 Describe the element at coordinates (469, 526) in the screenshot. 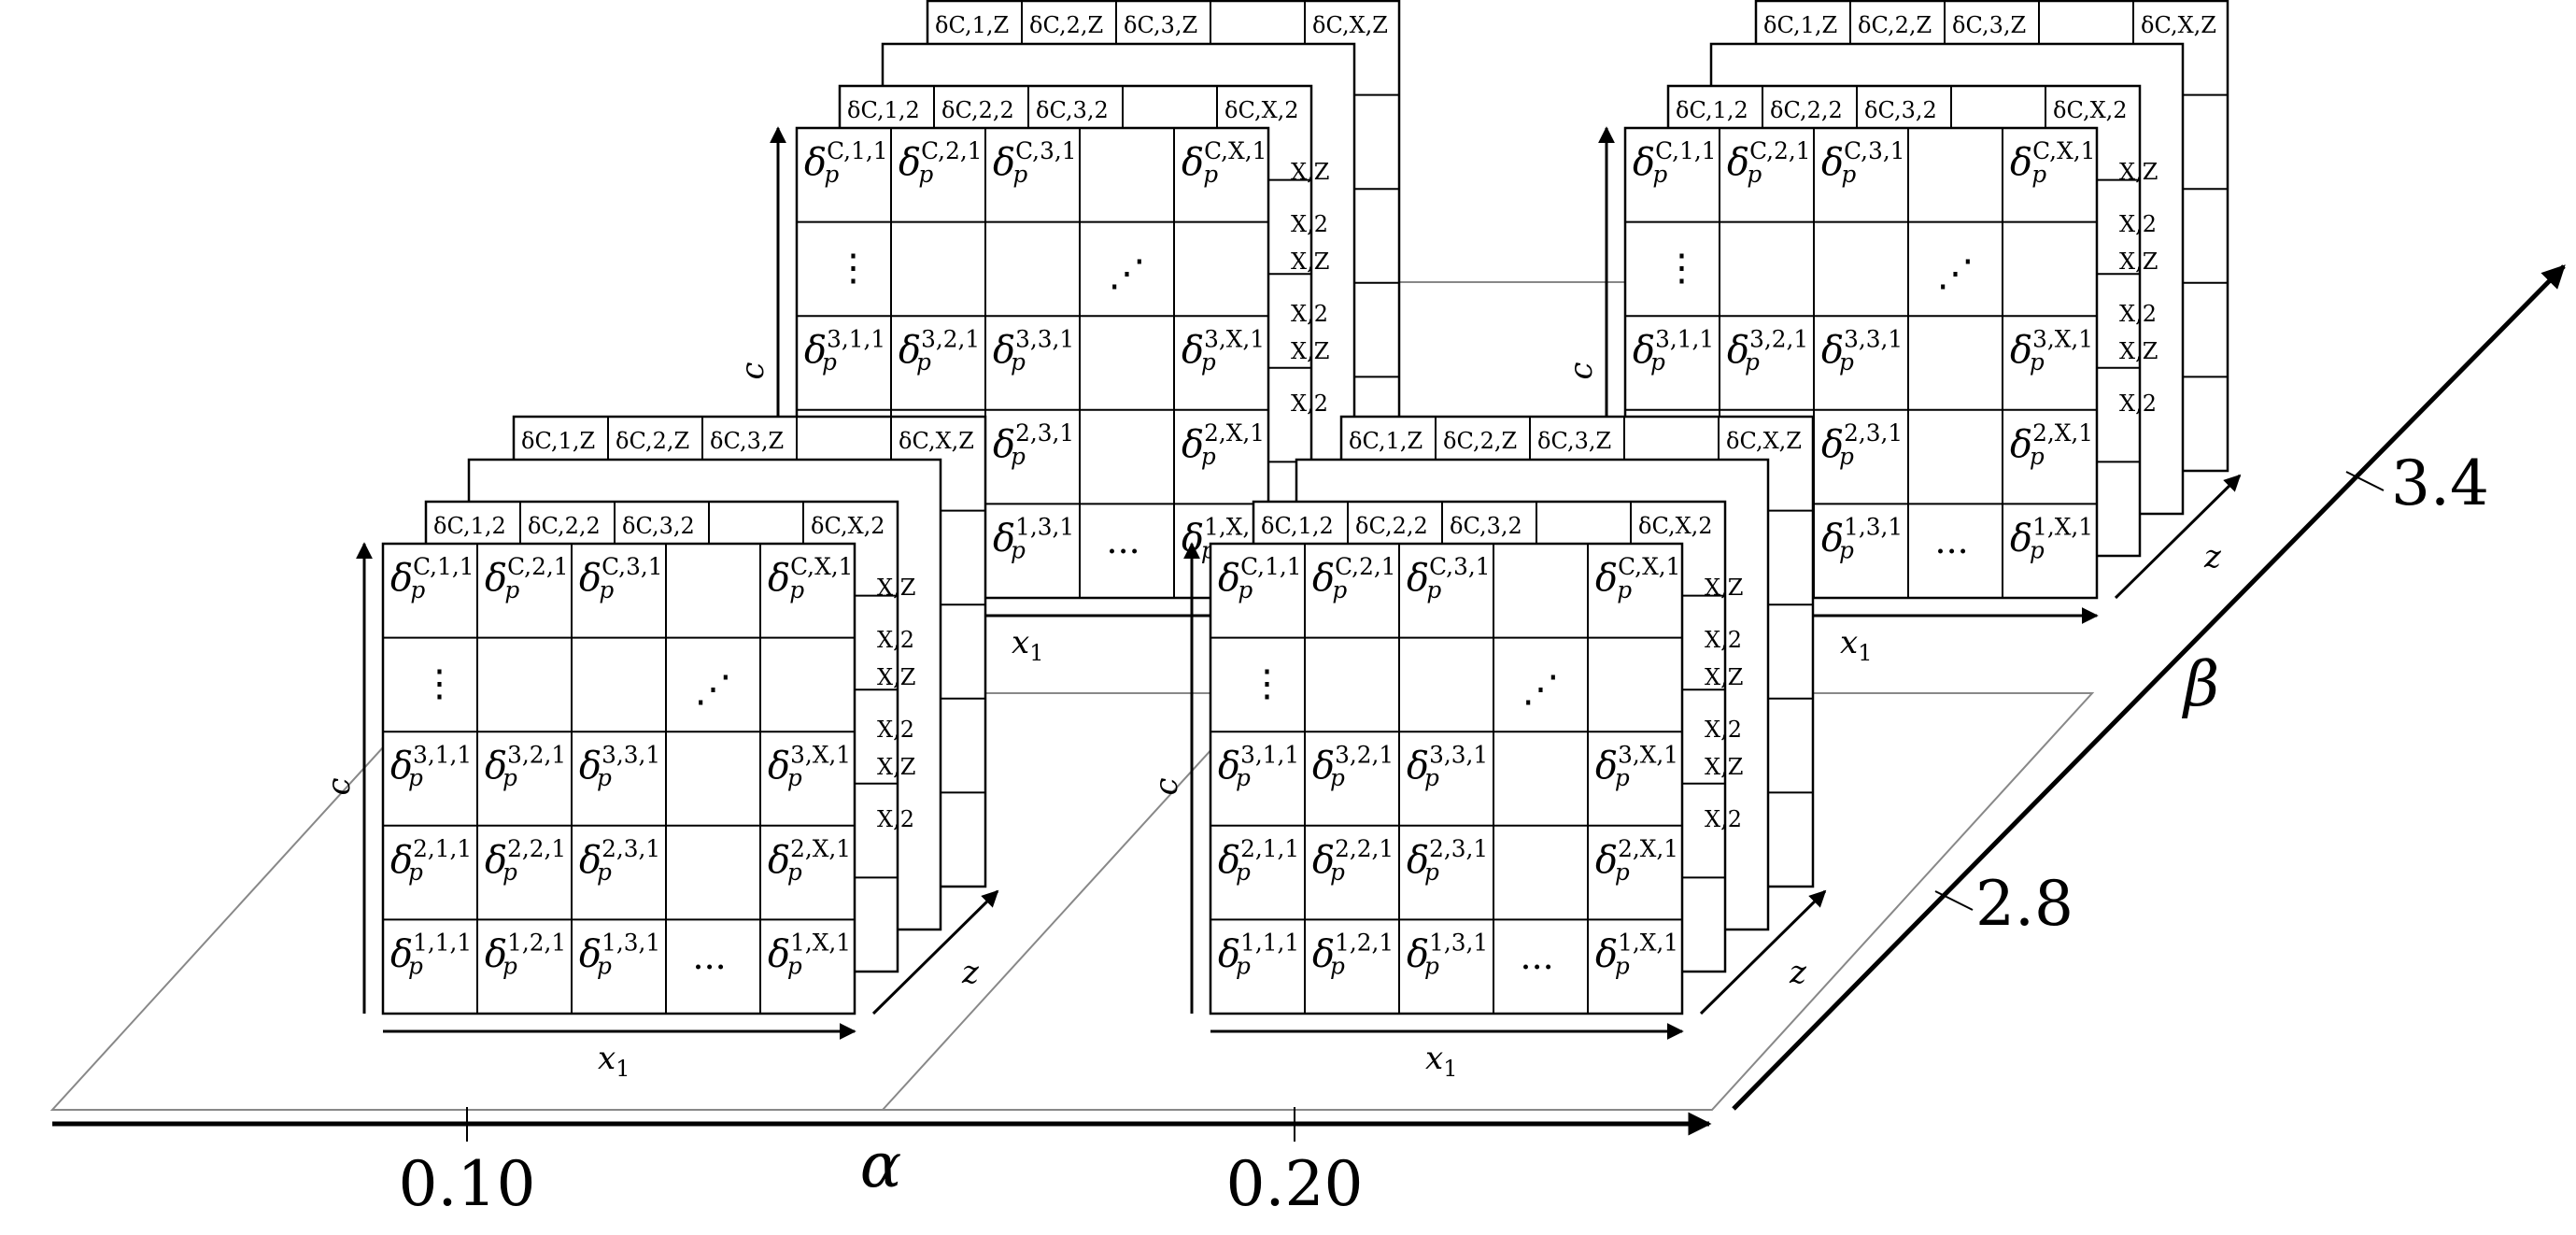

I see `layer-2-top-label: δC,1,2` at that location.